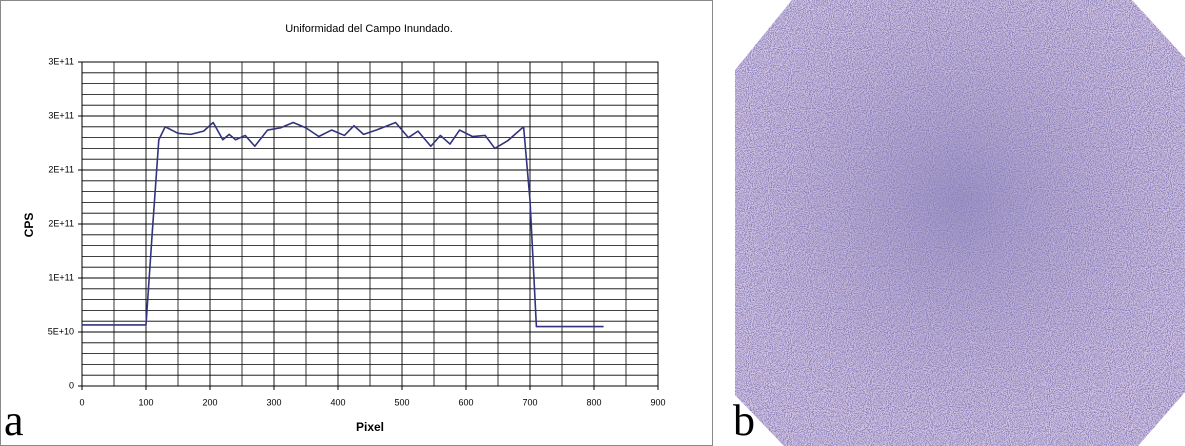  I want to click on y-tick-label: 0, so click(71, 385).